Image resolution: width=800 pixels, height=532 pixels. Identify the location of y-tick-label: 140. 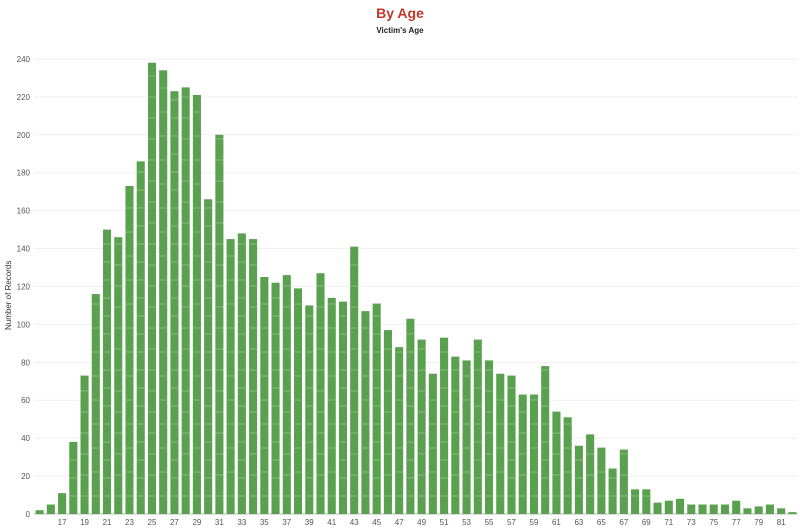
(24, 249).